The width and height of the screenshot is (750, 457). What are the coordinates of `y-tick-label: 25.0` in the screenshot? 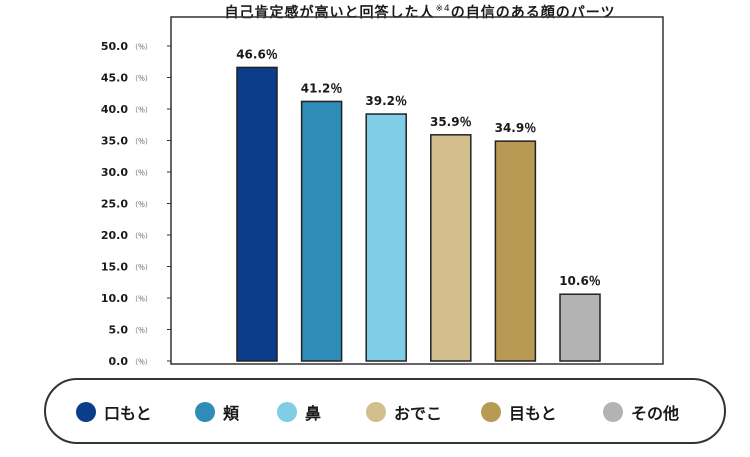 It's located at (114, 204).